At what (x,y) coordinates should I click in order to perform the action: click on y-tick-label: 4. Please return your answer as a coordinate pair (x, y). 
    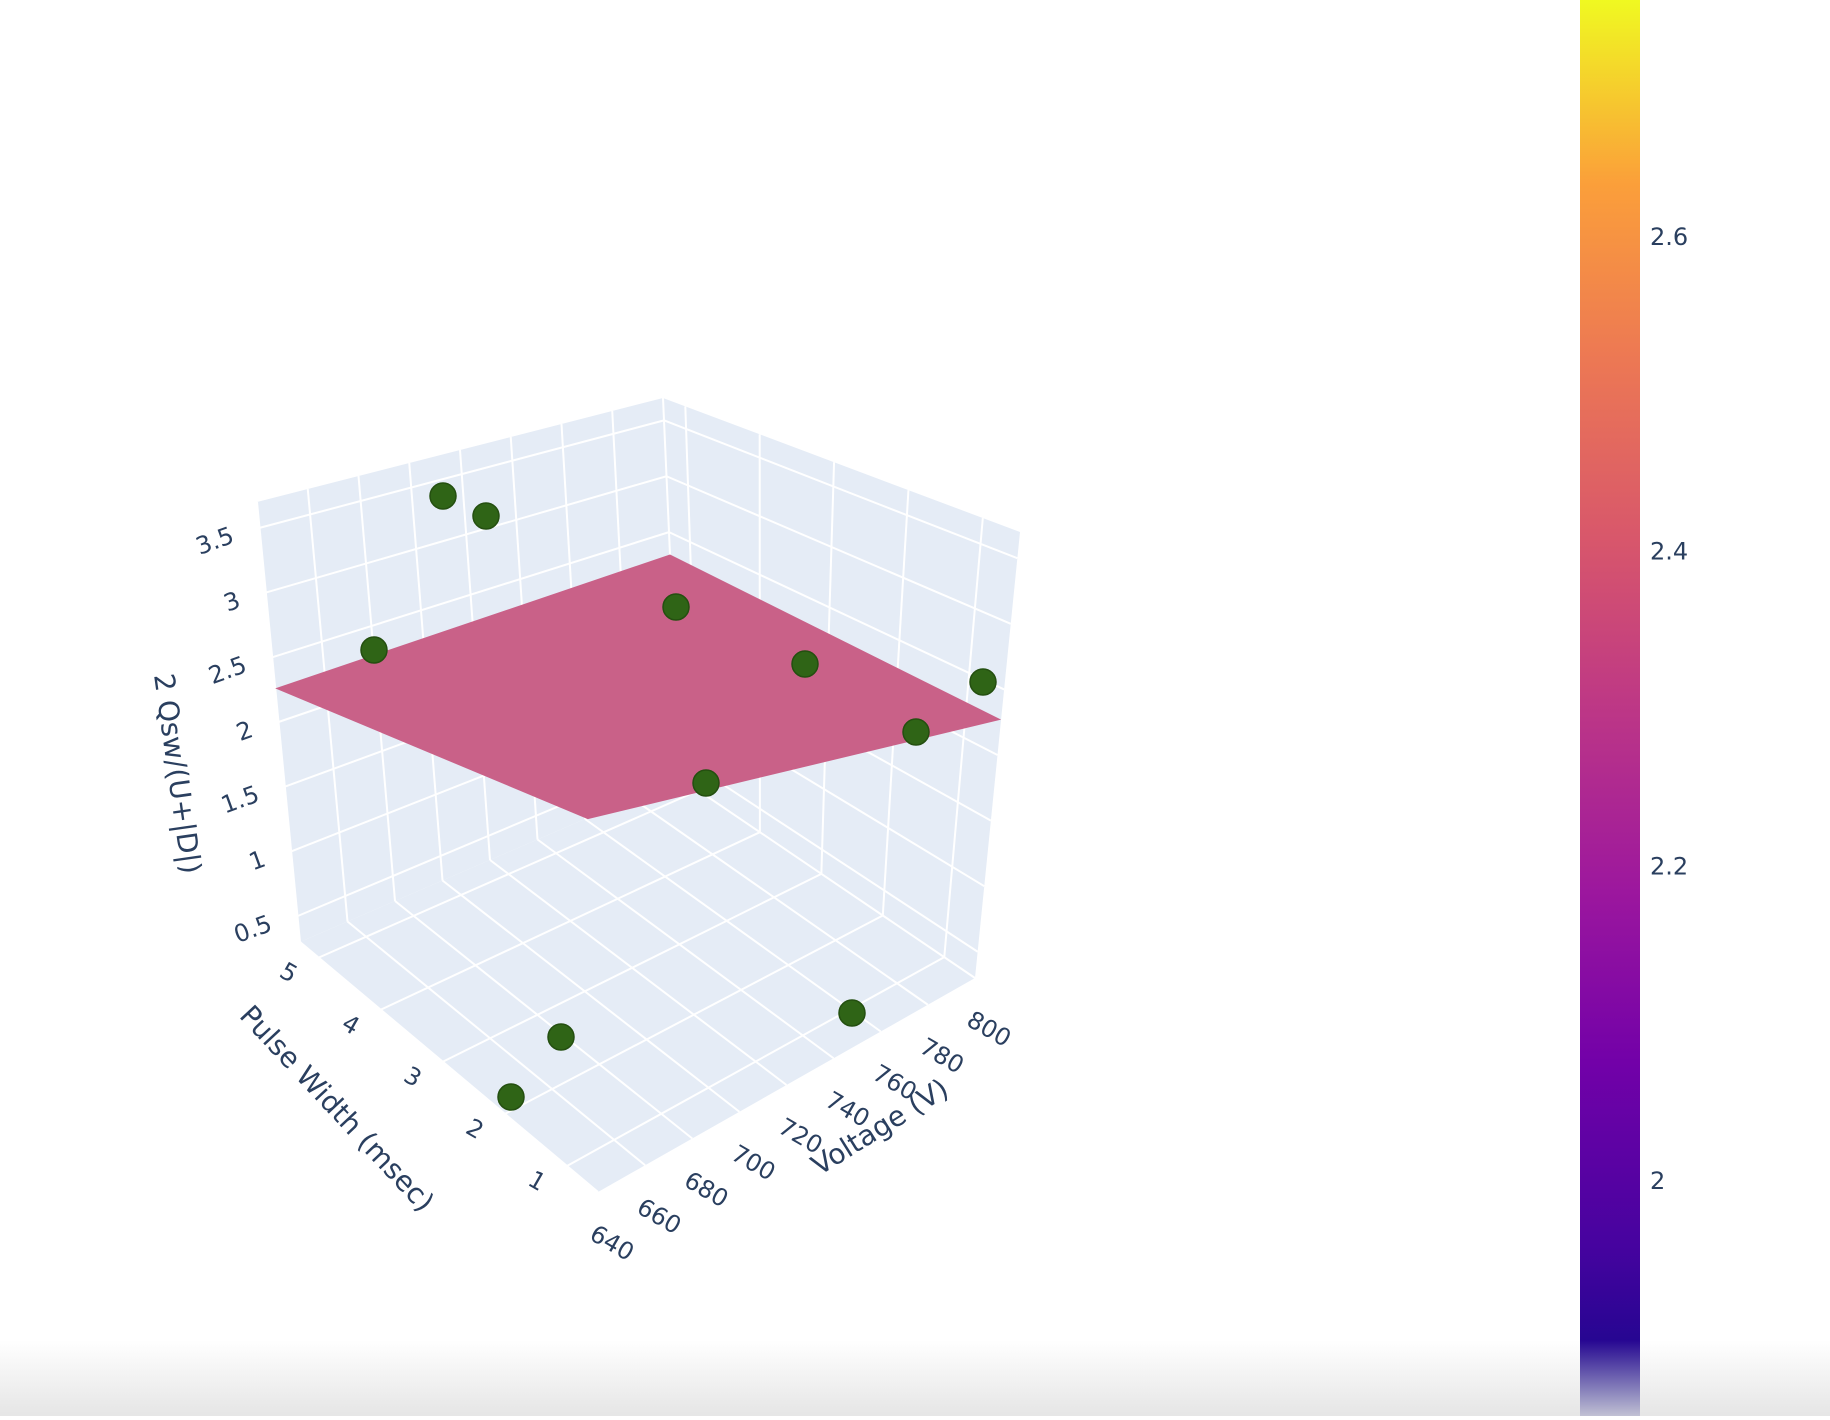
    Looking at the image, I should click on (350, 1025).